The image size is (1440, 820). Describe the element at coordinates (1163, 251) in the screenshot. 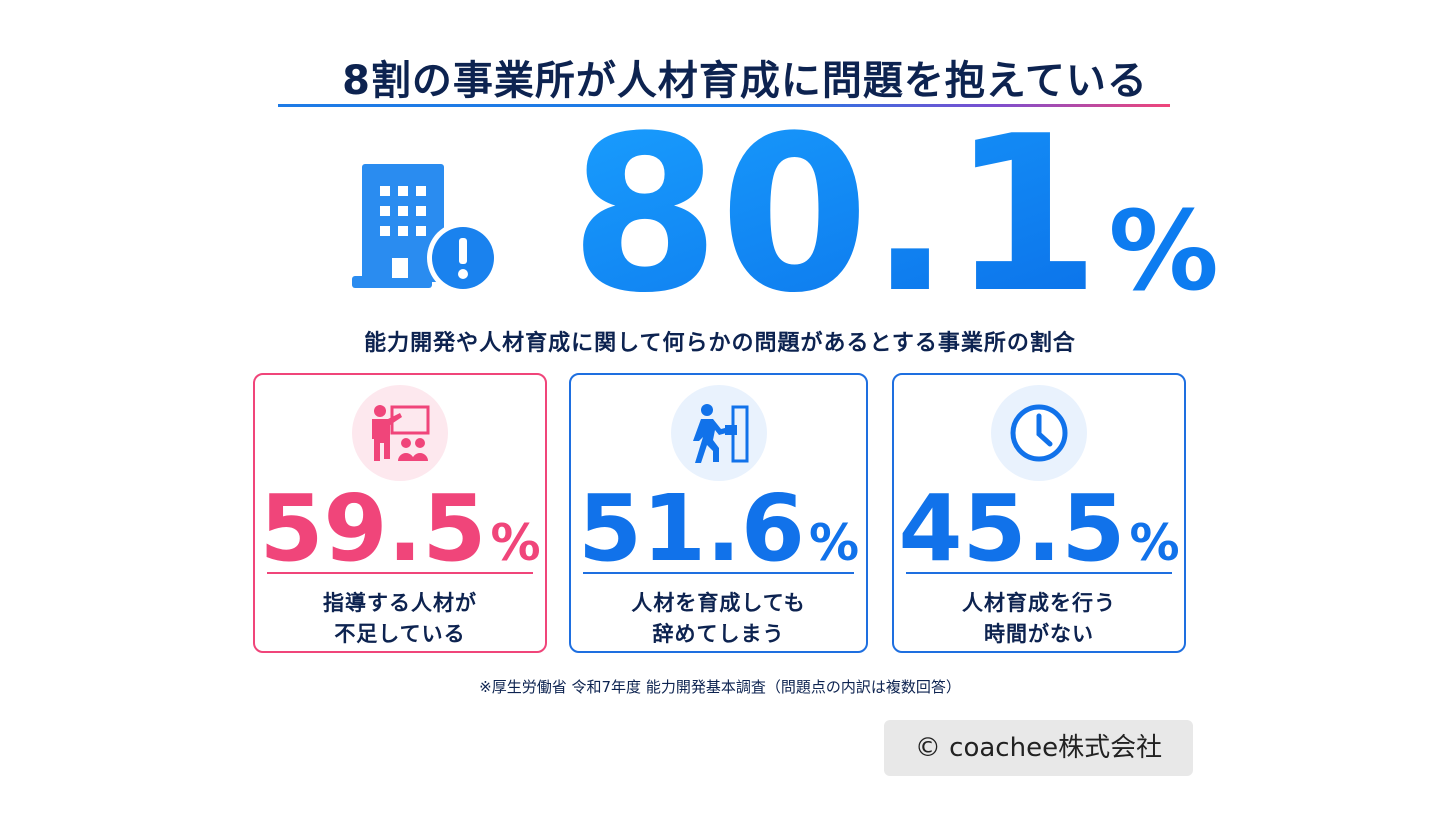

I see `headline-unit: %` at that location.